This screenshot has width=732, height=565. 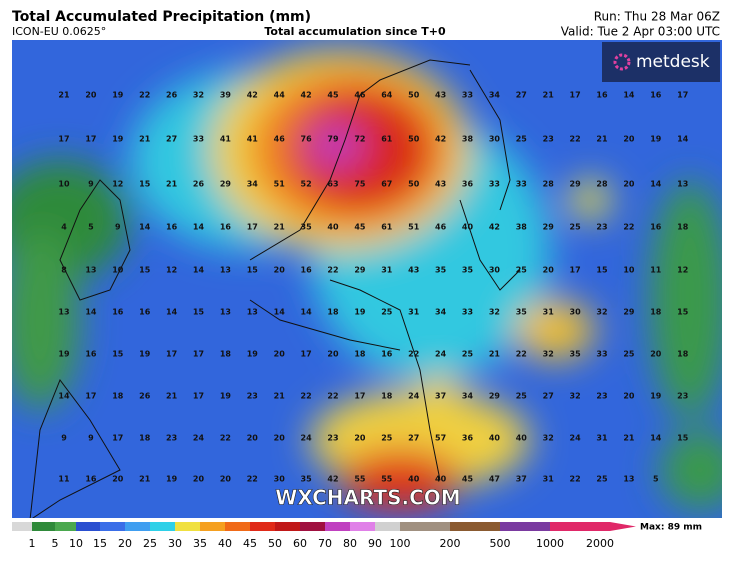 I want to click on grid-value: 46, so click(x=441, y=227).